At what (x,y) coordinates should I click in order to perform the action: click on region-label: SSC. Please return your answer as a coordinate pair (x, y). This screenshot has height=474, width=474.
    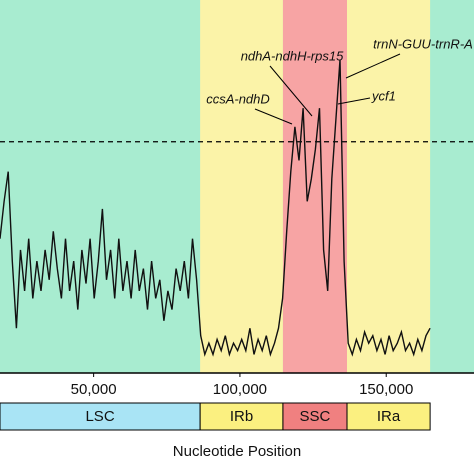
    Looking at the image, I should click on (315, 416).